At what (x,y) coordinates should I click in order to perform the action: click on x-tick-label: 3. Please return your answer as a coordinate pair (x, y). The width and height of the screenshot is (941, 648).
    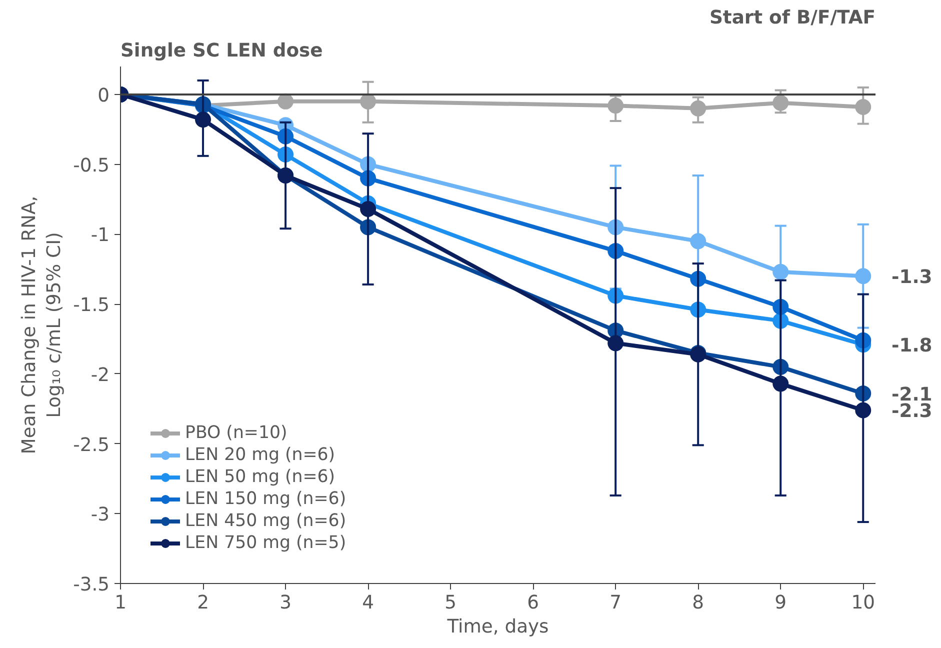
    Looking at the image, I should click on (286, 603).